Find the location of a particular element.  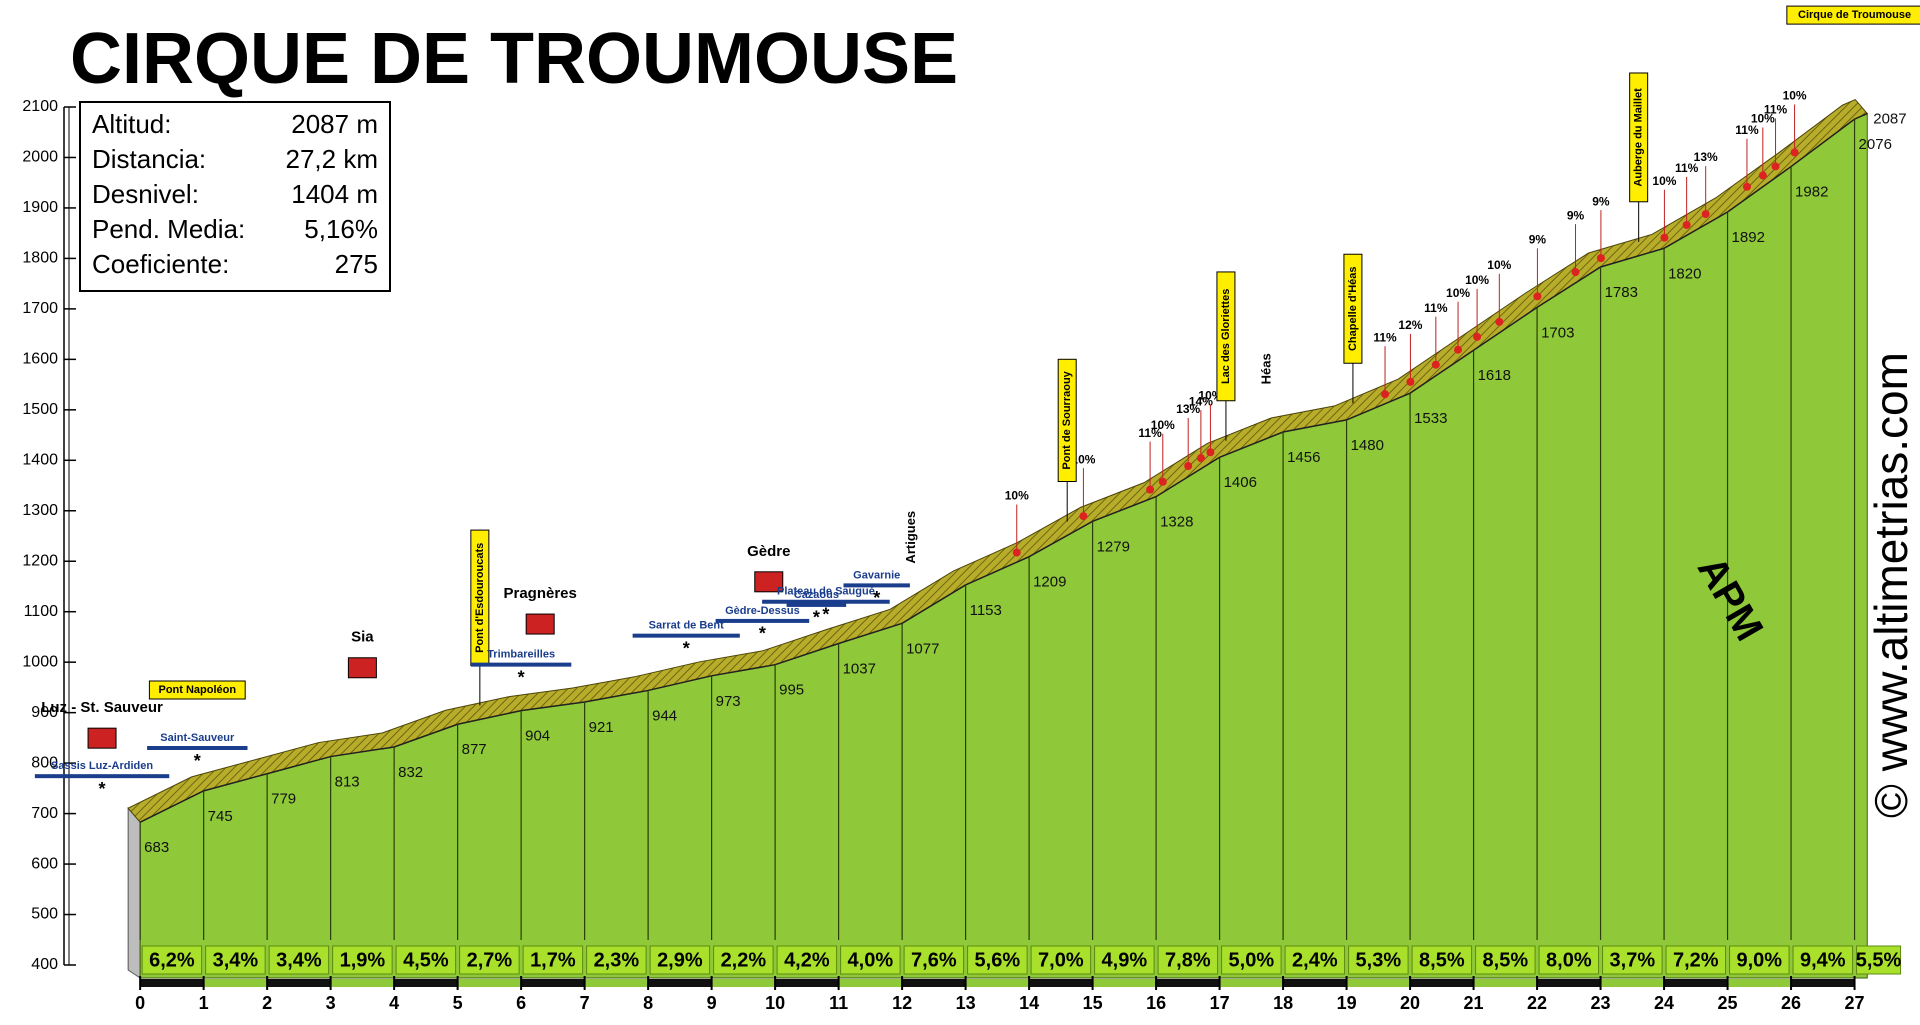

x-tick-label: 2 is located at coordinates (267, 1003).